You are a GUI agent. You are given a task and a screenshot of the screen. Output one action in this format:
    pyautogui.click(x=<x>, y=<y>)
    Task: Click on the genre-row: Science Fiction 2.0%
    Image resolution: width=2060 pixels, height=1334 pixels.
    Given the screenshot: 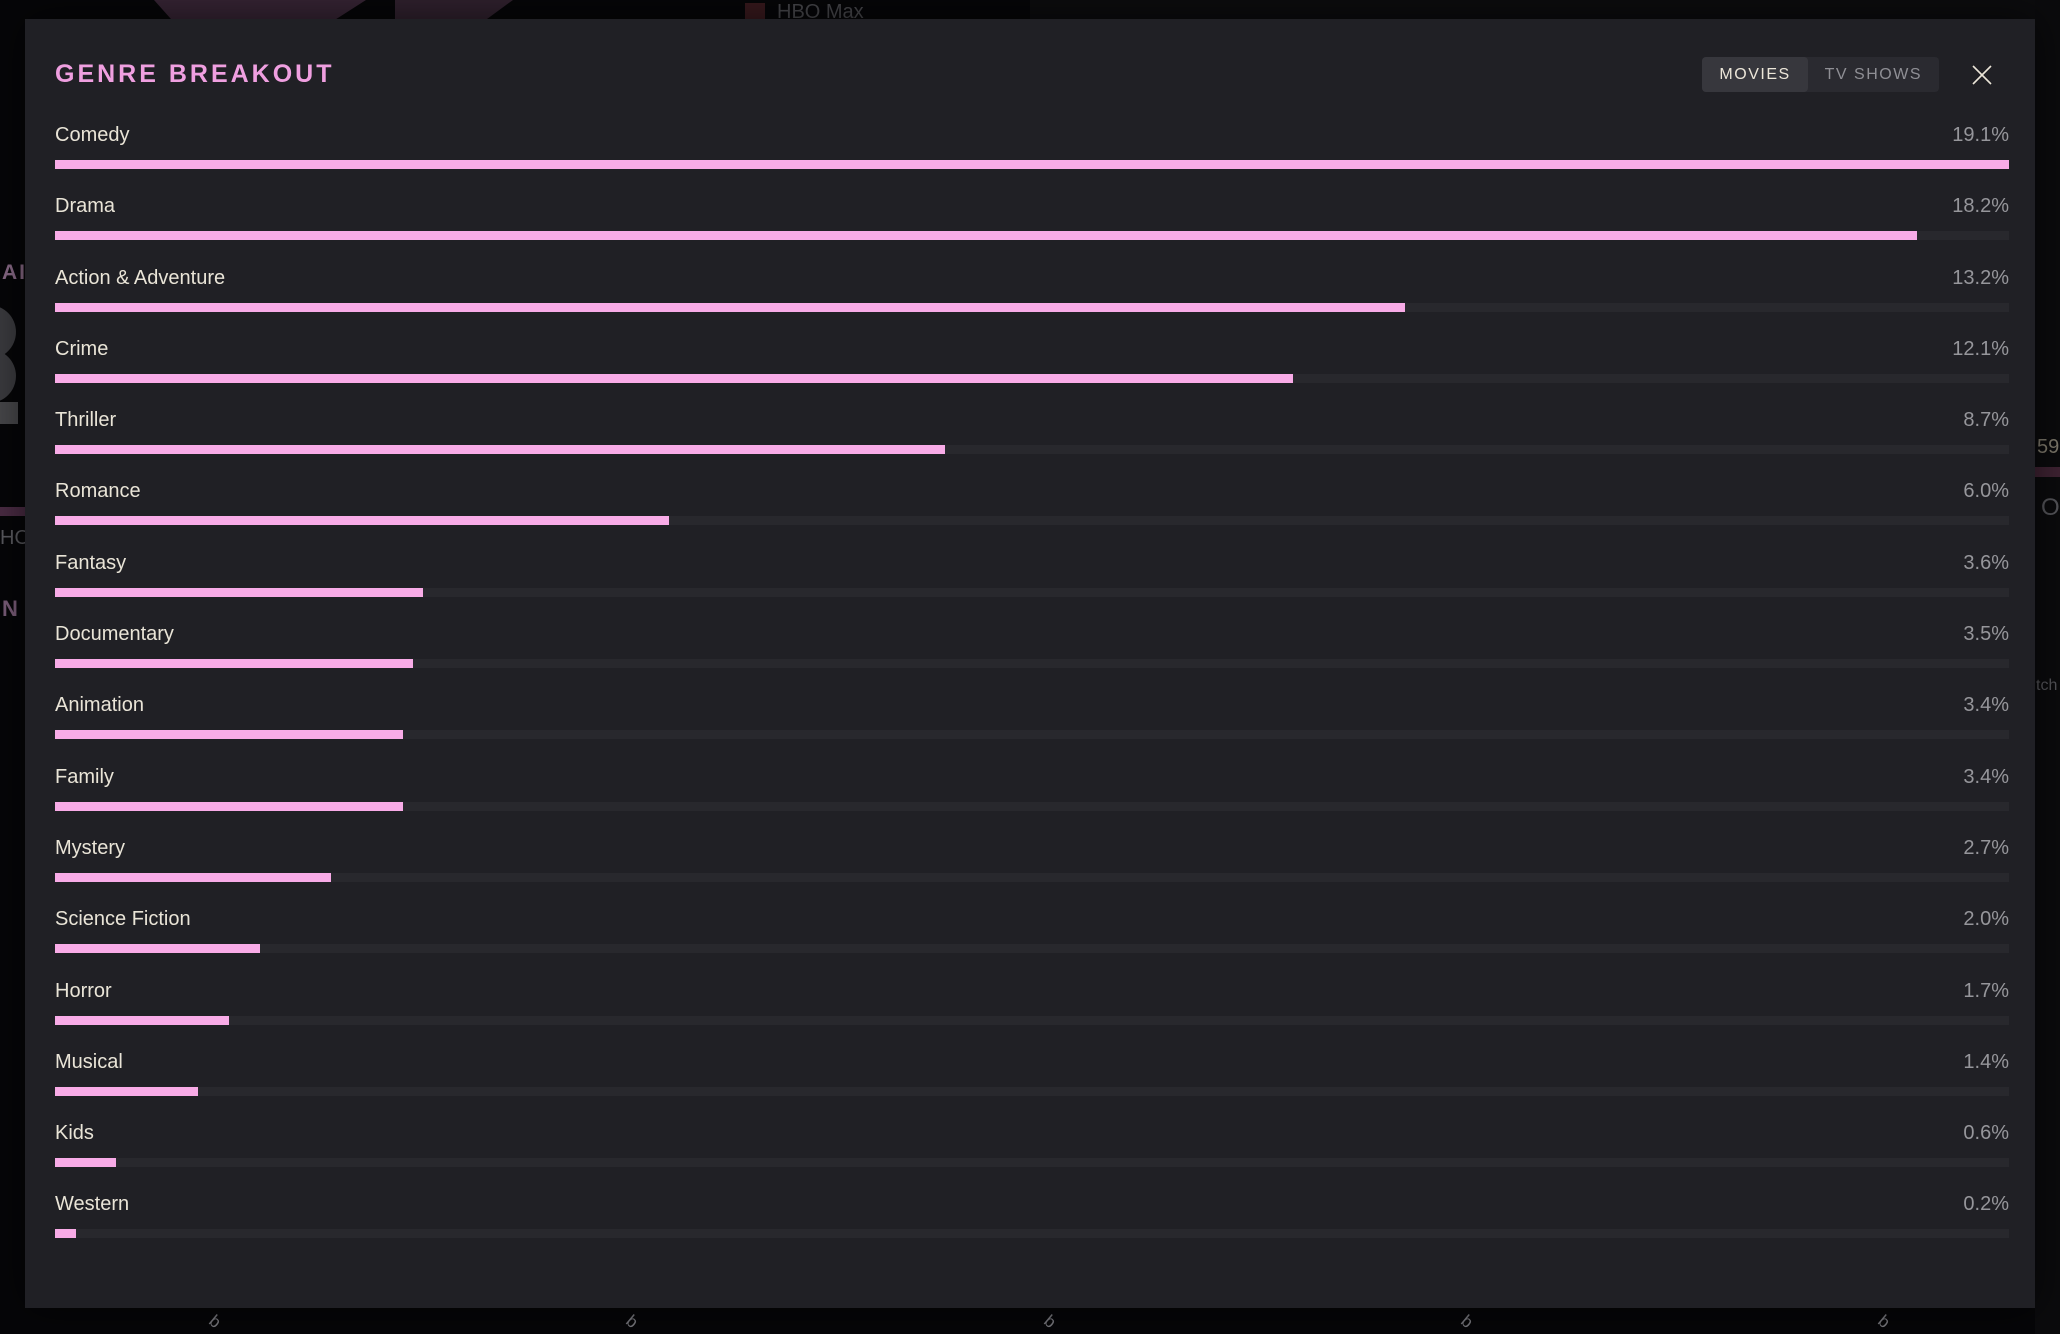 What is the action you would take?
    pyautogui.click(x=1032, y=930)
    